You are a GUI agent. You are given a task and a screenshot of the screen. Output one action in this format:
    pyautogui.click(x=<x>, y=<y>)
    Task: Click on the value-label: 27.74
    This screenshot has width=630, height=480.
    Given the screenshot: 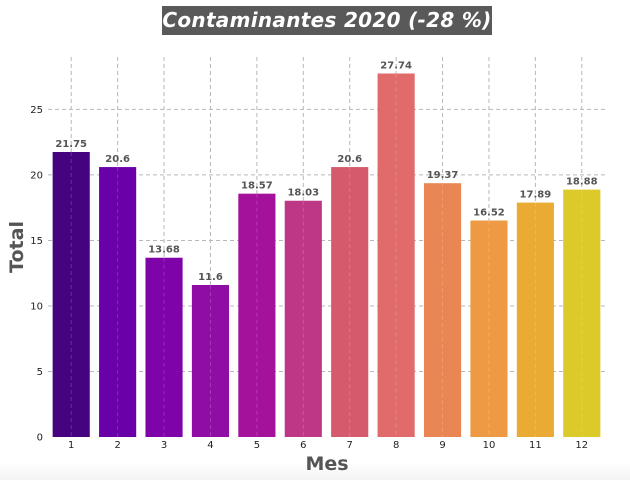 What is the action you would take?
    pyautogui.click(x=396, y=66)
    